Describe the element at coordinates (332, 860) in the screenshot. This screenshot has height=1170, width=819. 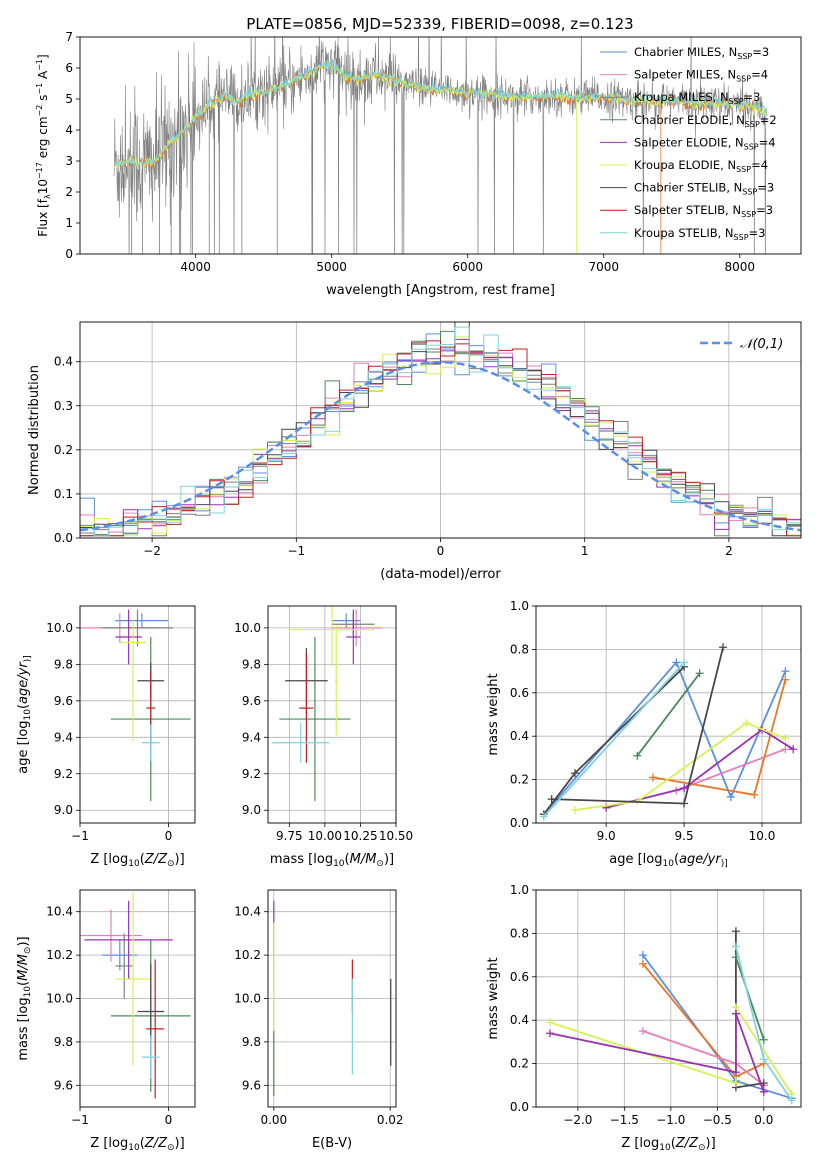
I see `x-axis-label: mass [log10(M/M⊙)]` at that location.